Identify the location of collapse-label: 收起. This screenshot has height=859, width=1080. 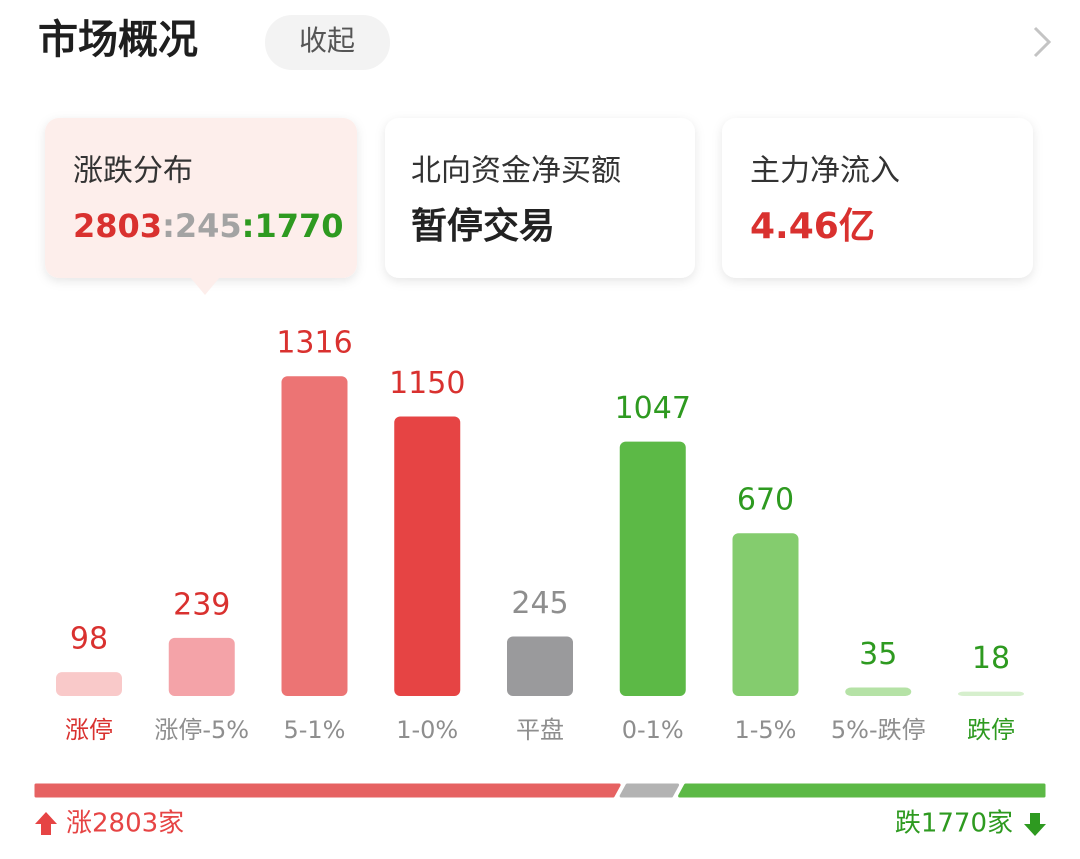
(327, 40).